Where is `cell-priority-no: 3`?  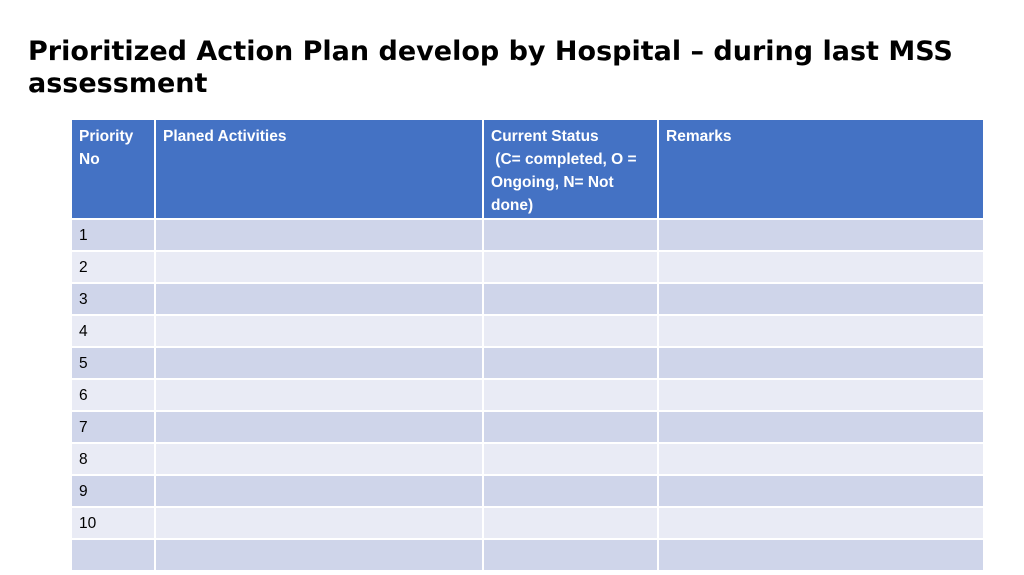 cell-priority-no: 3 is located at coordinates (113, 299).